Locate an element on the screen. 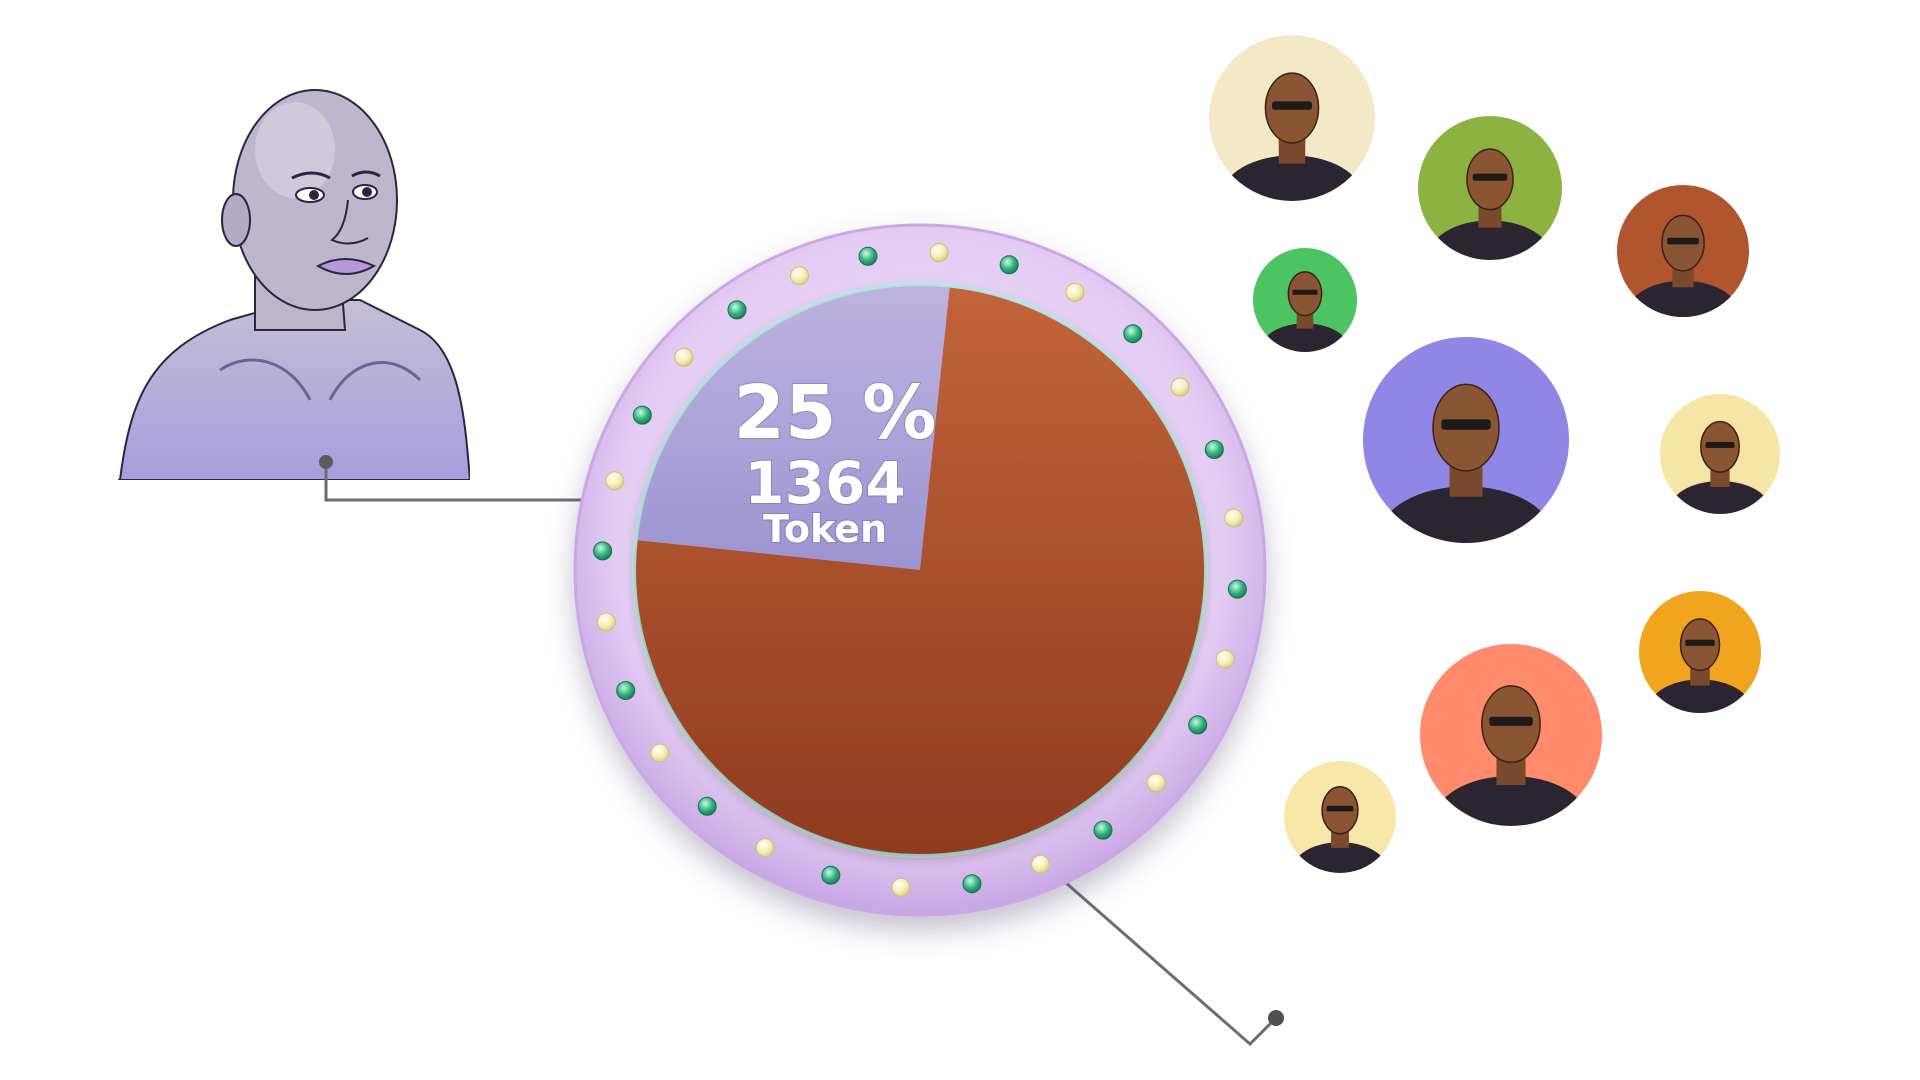 This screenshot has height=1080, width=1920. featured-character-illustration is located at coordinates (294, 284).